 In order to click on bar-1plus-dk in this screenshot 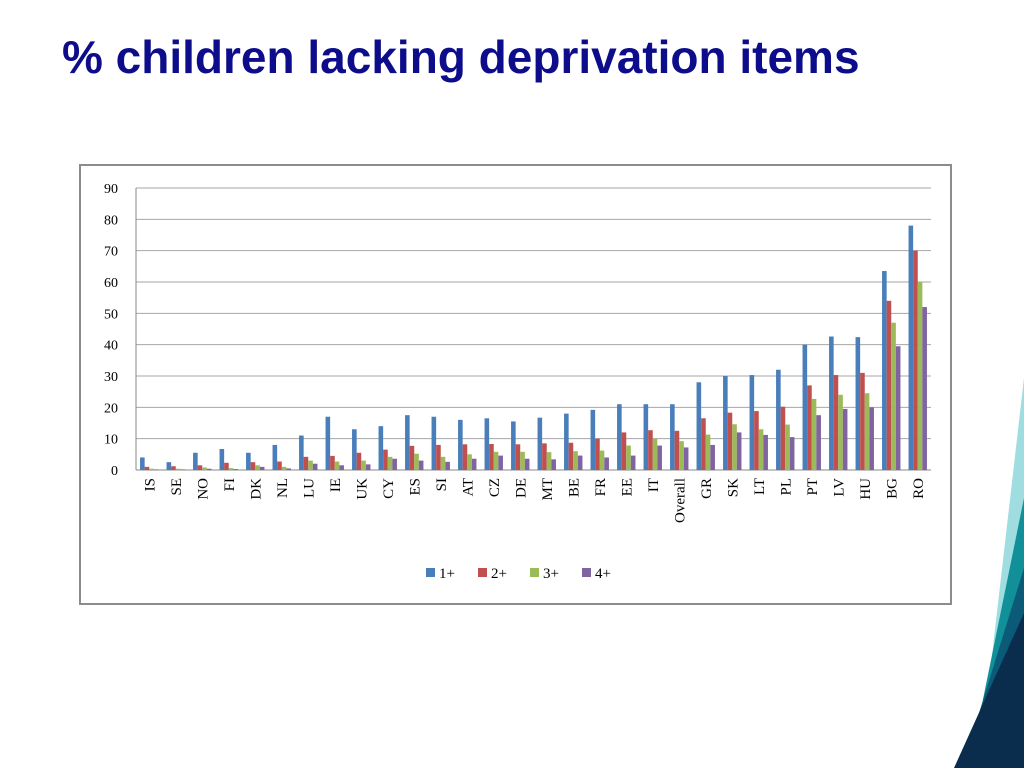, I will do `click(248, 461)`.